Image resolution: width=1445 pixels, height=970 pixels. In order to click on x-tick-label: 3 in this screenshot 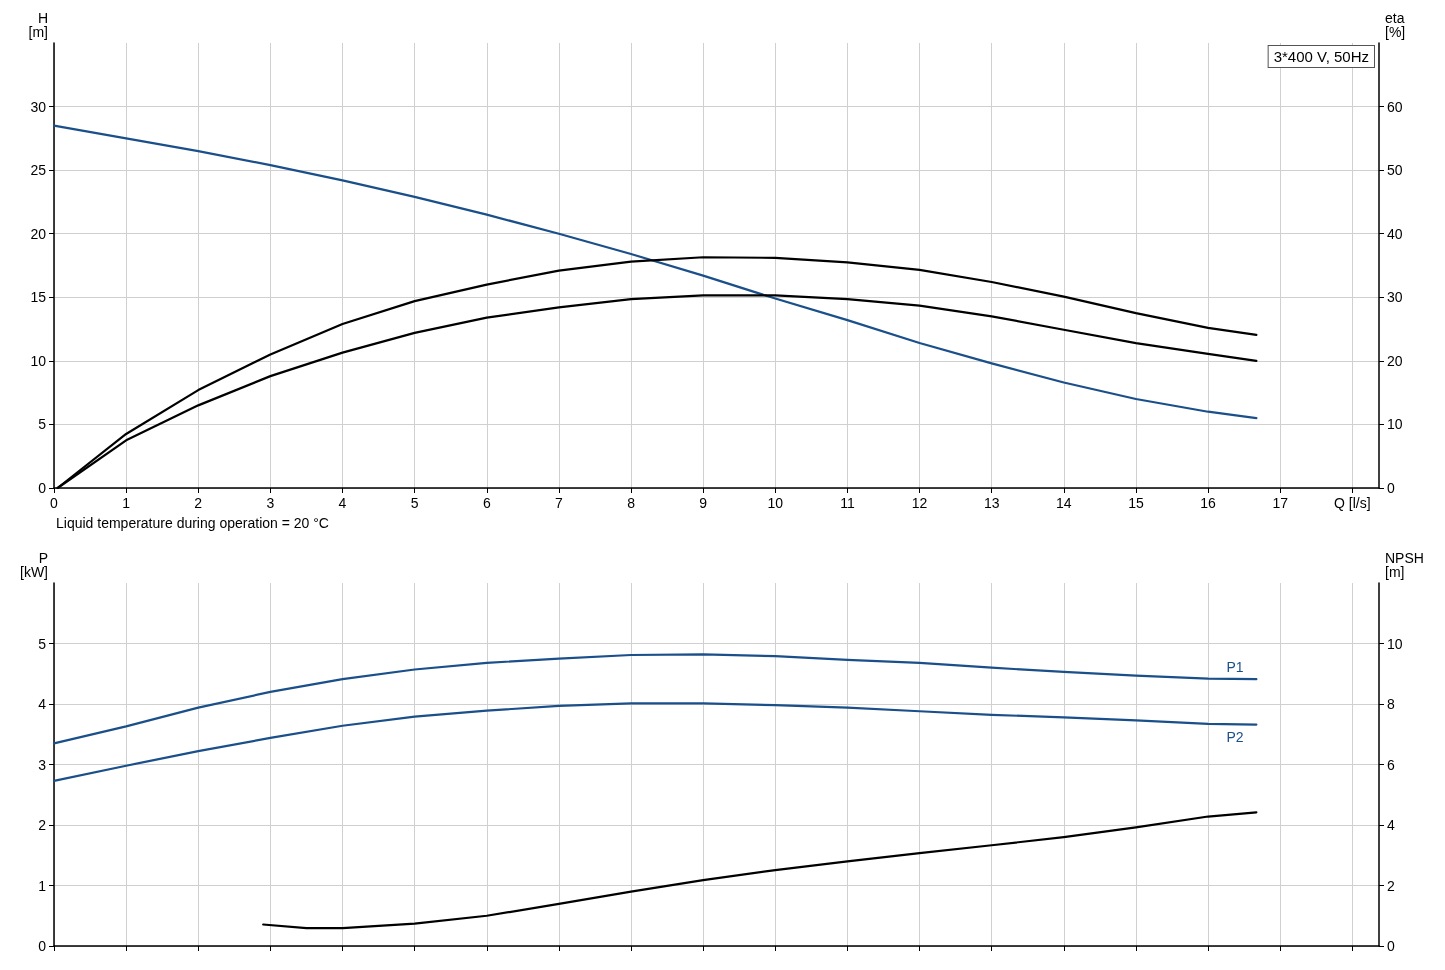, I will do `click(270, 503)`.